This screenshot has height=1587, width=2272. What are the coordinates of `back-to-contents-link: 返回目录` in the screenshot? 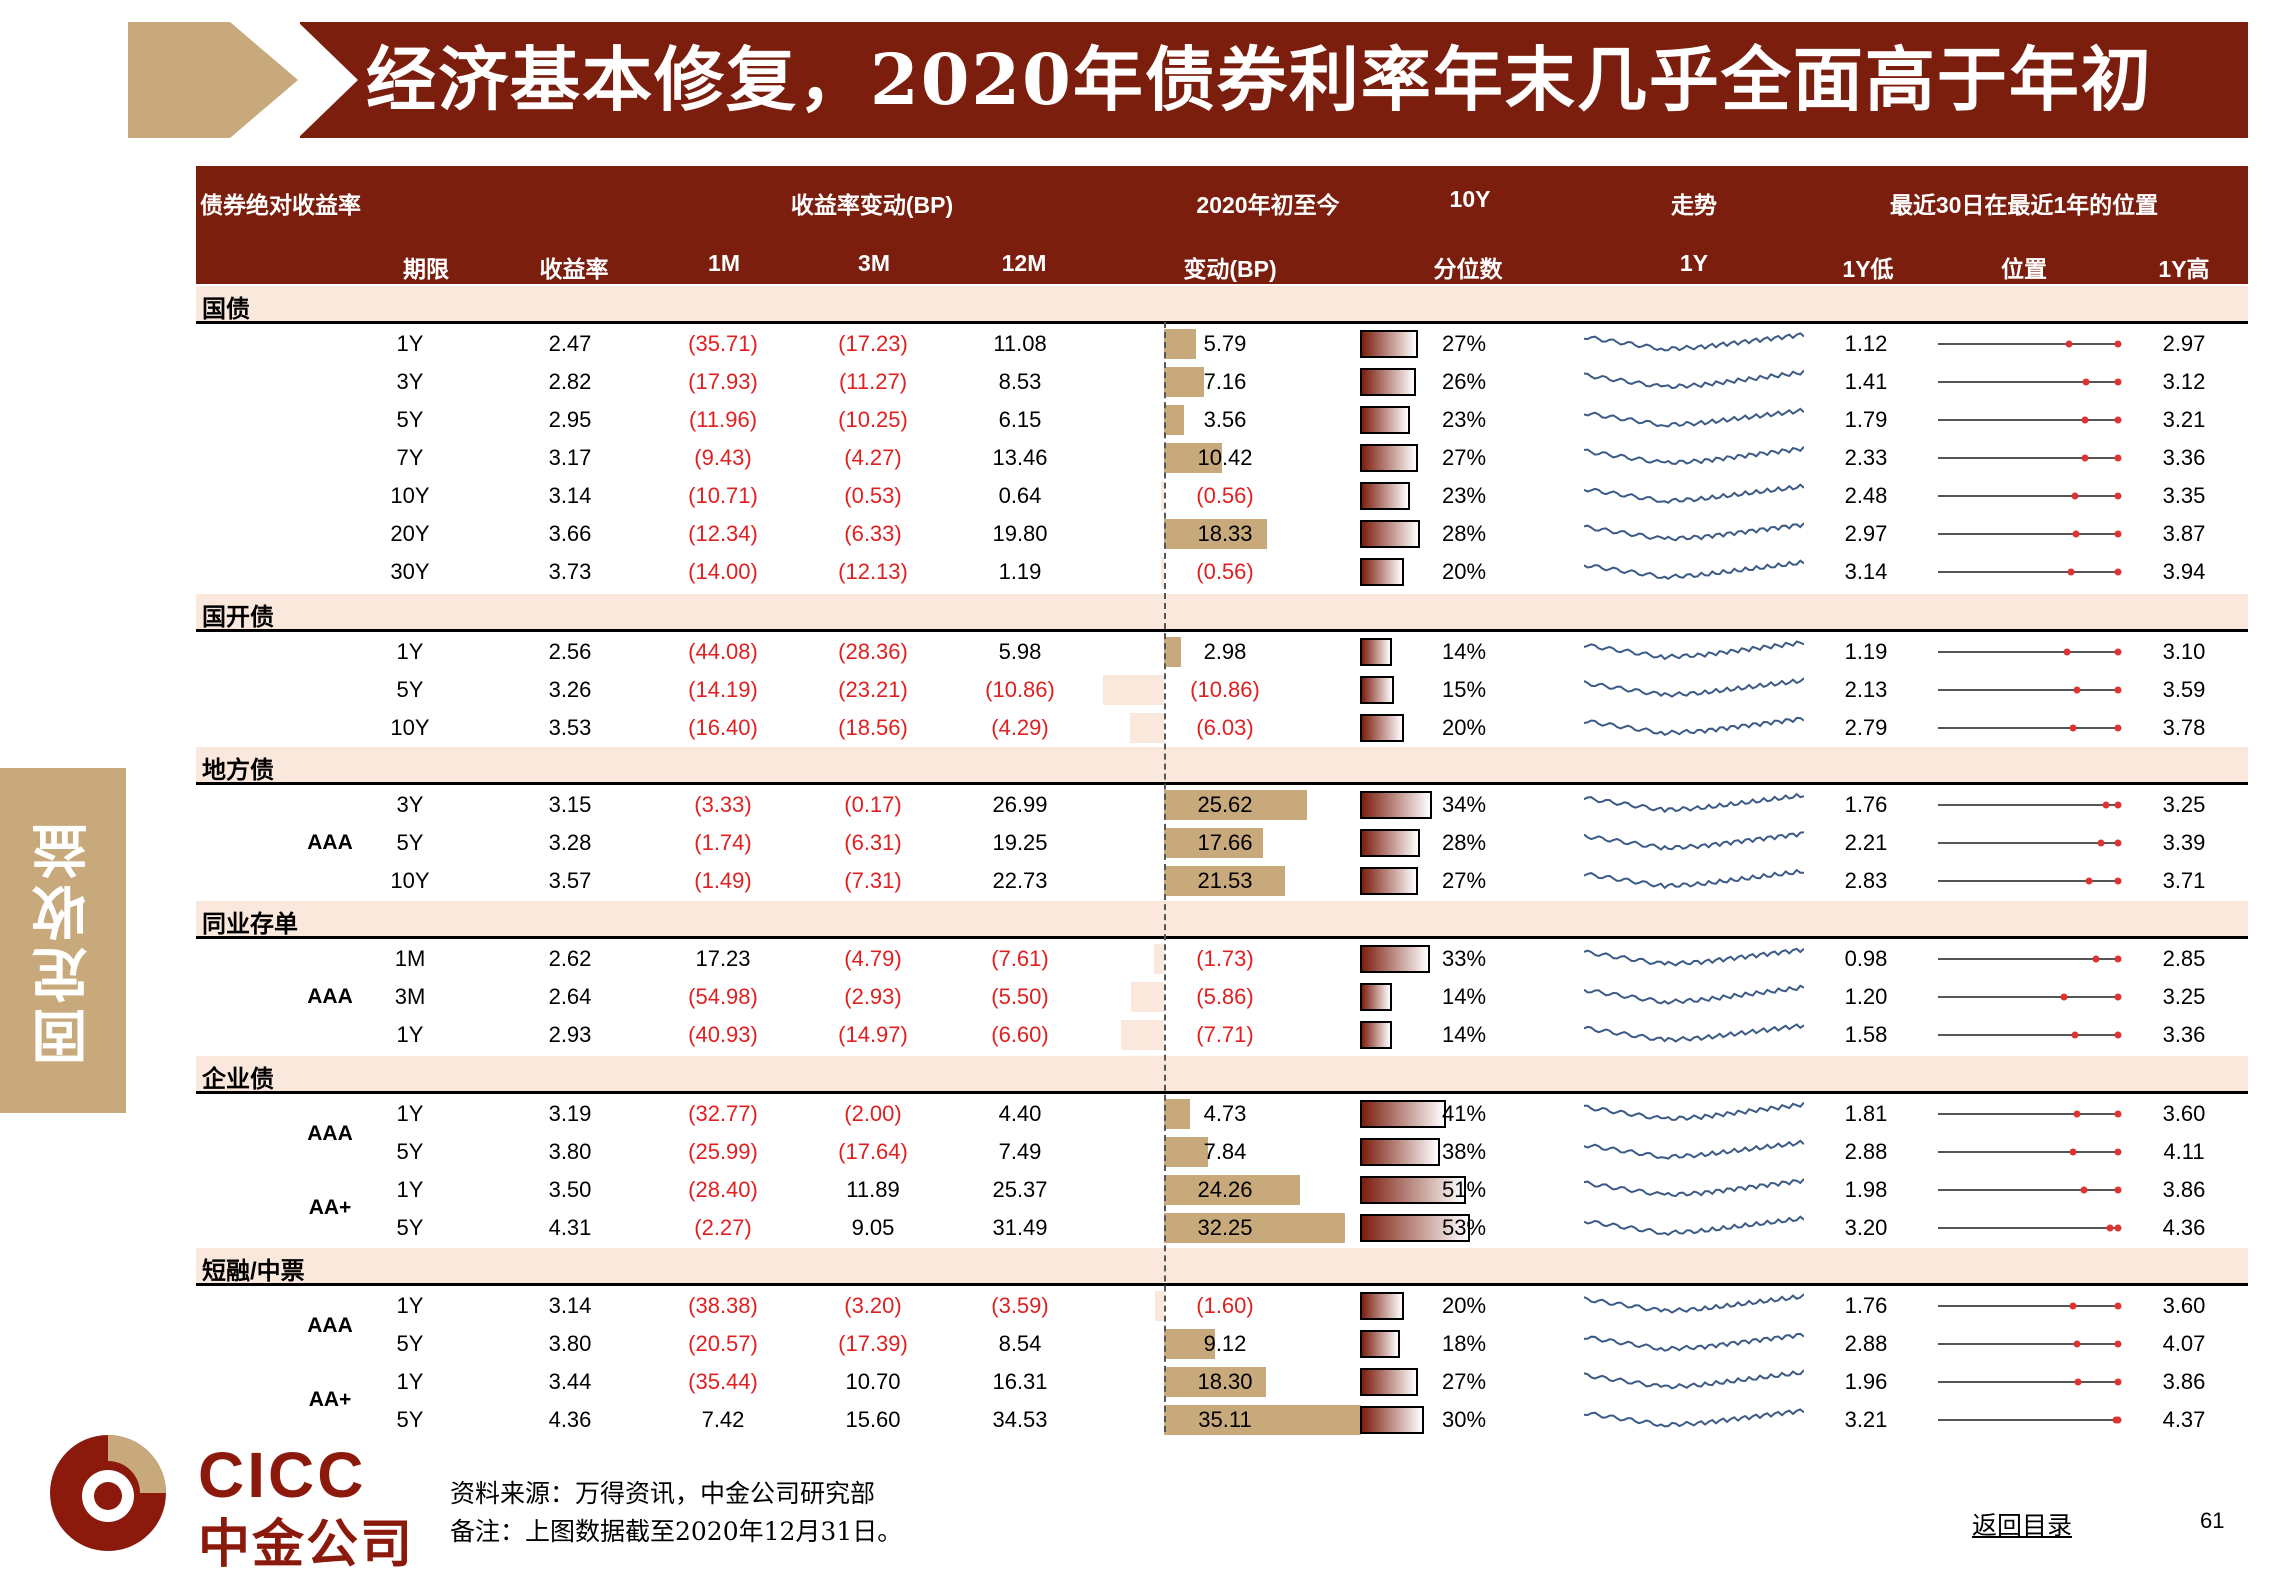 It's located at (2022, 1525).